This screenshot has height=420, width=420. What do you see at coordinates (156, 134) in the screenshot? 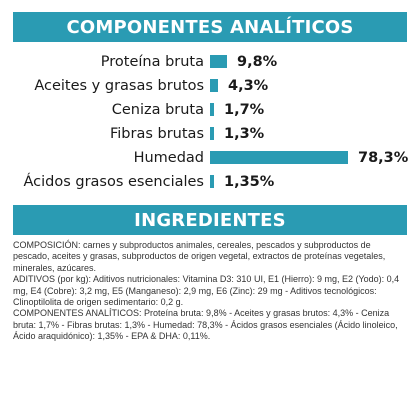
I see `analytics-row-label: Fibras brutas` at bounding box center [156, 134].